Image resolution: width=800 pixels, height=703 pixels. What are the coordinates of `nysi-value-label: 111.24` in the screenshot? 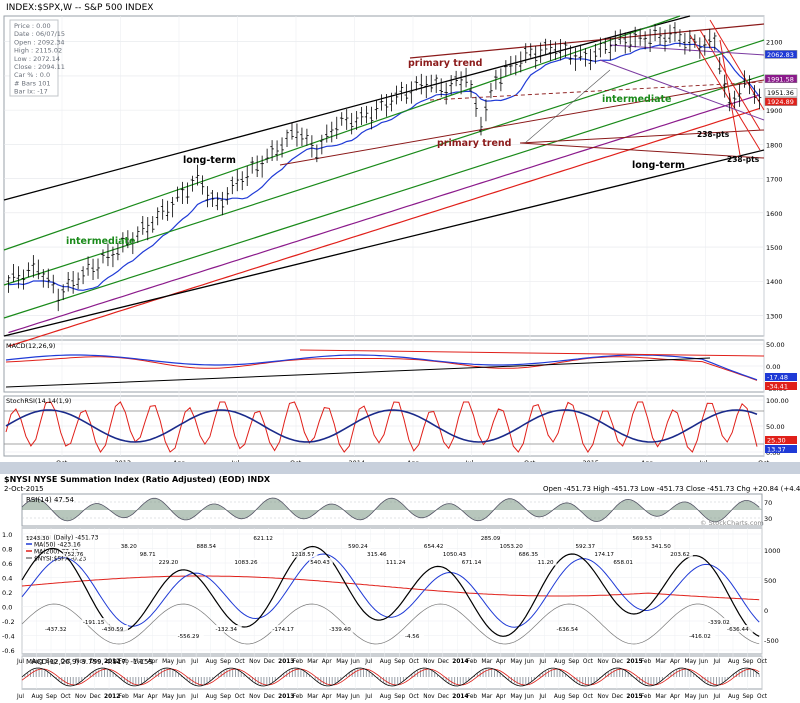 It's located at (396, 563).